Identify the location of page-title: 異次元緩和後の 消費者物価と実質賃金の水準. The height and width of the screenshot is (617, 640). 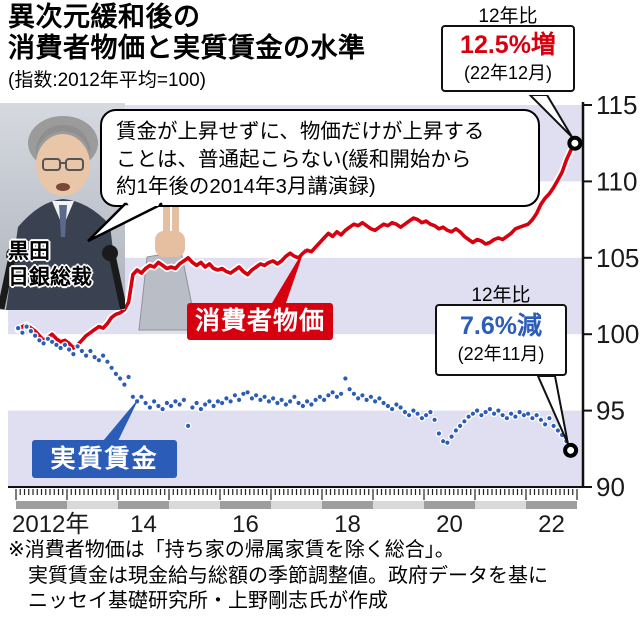
(187, 33).